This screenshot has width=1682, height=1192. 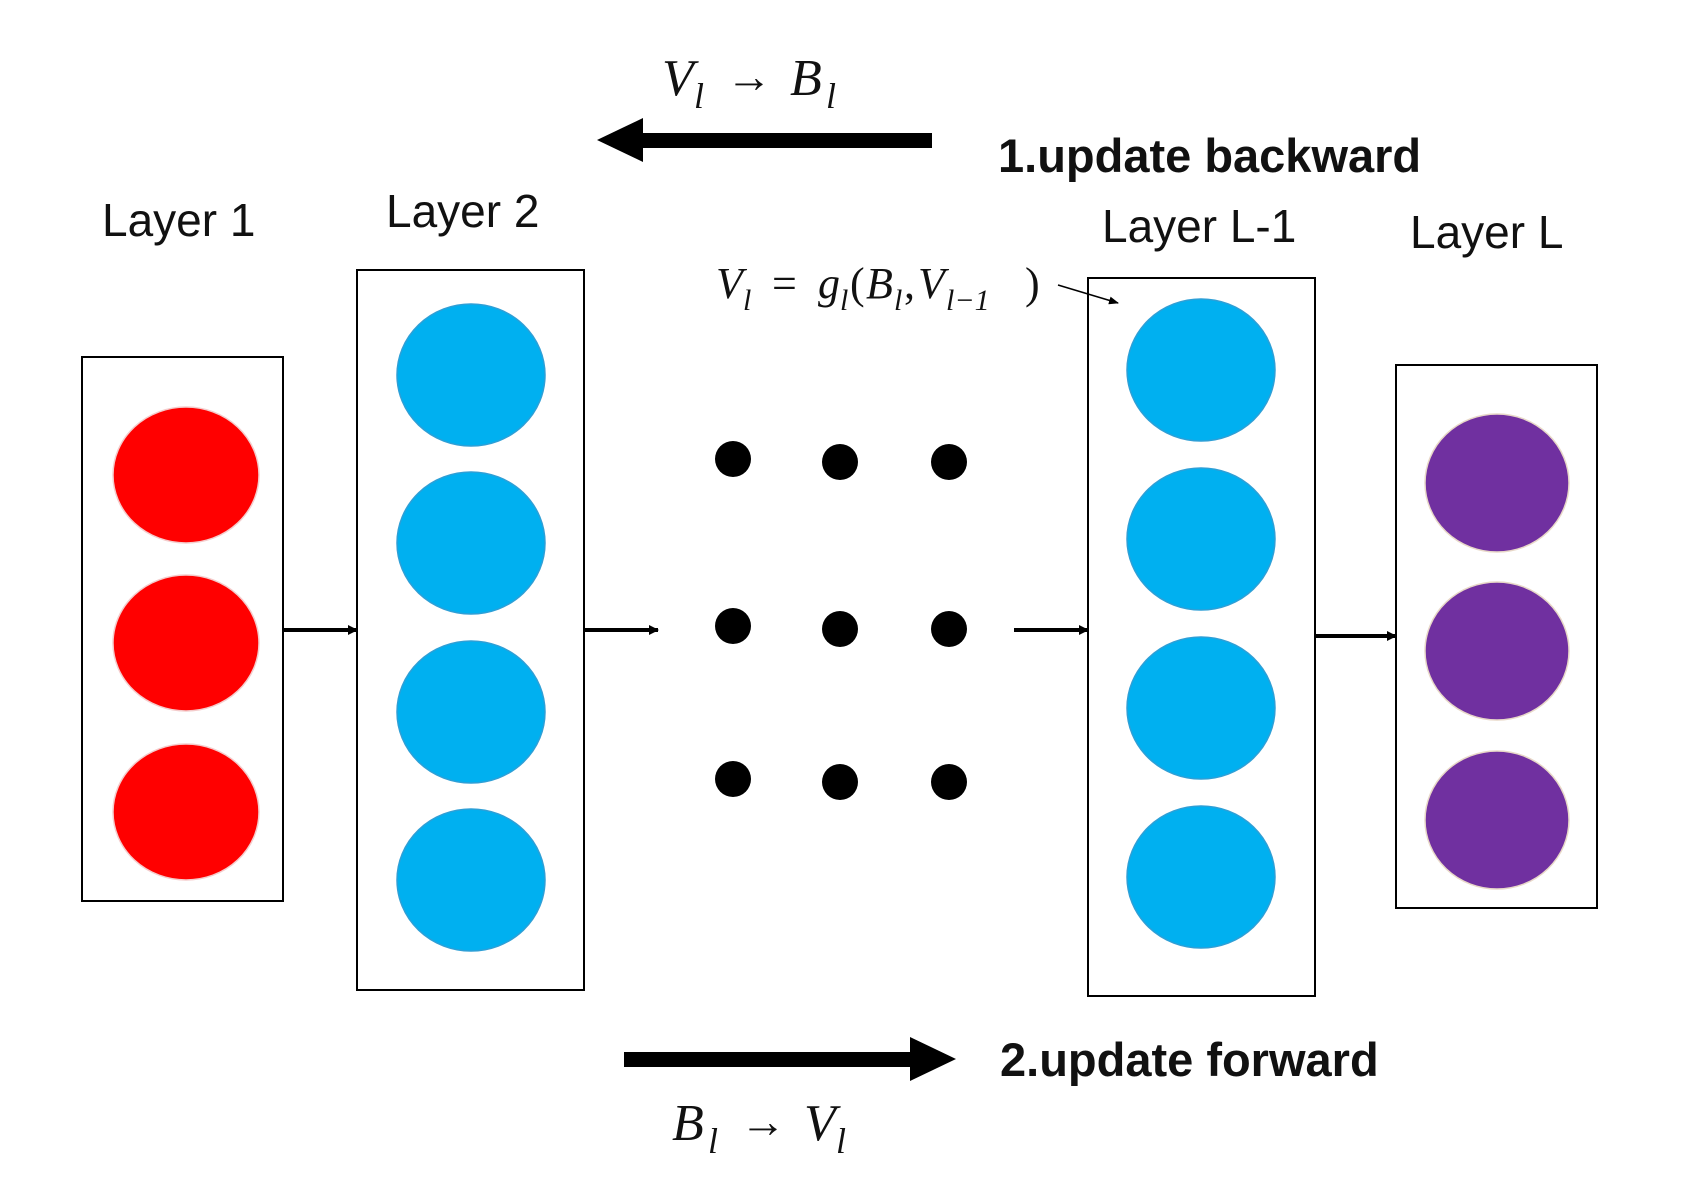 What do you see at coordinates (462, 211) in the screenshot?
I see `layer-2-label: Layer 2` at bounding box center [462, 211].